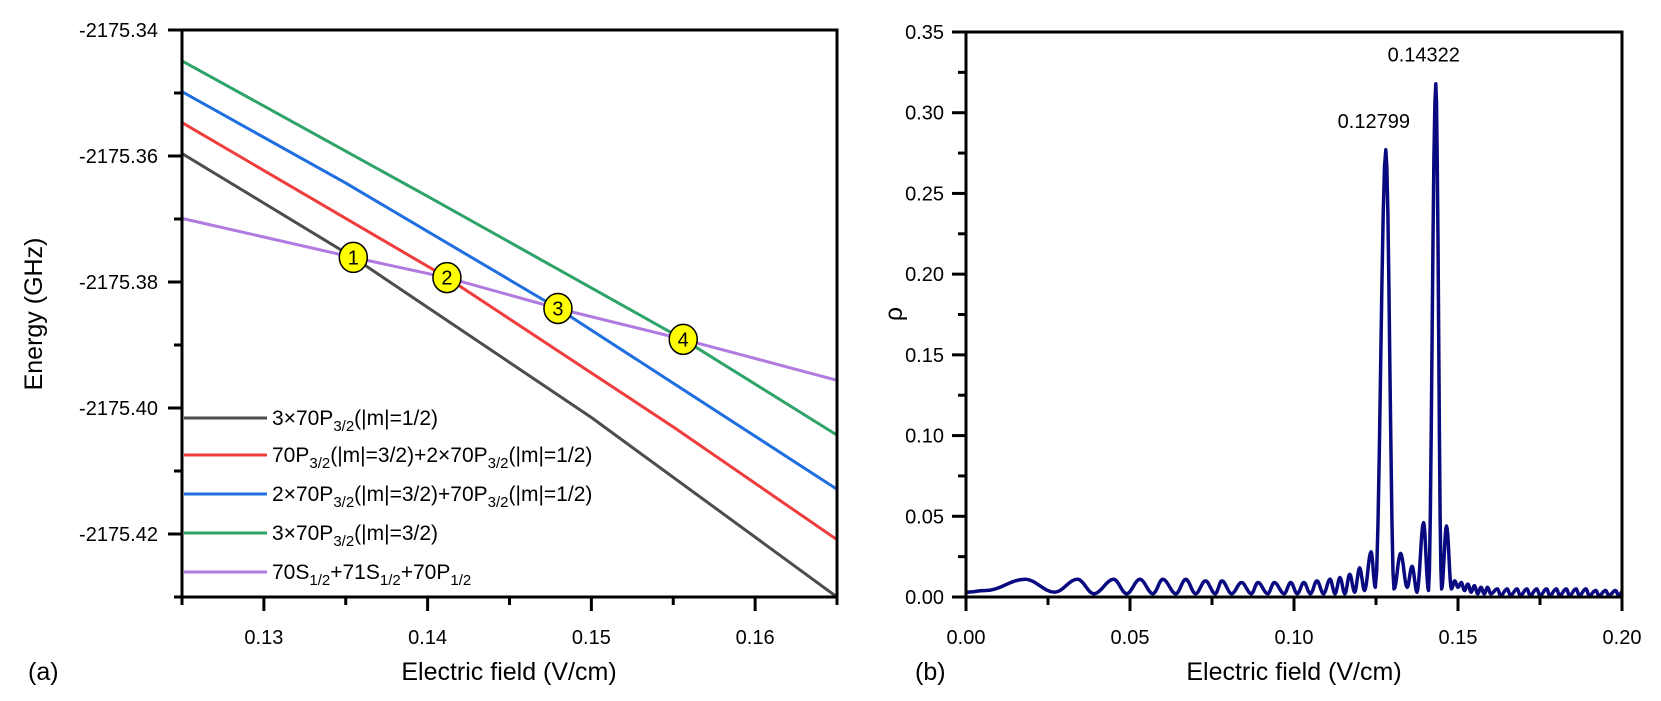 The width and height of the screenshot is (1661, 701). What do you see at coordinates (118, 409) in the screenshot?
I see `y-tick-label: -2175.40` at bounding box center [118, 409].